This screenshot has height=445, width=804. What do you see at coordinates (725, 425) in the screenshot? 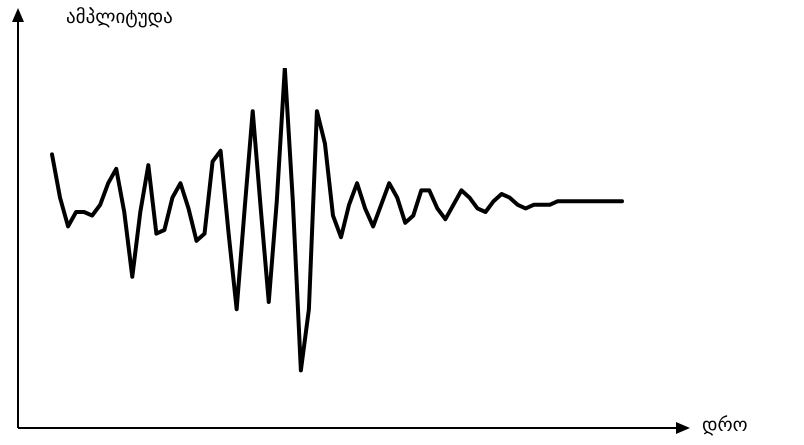
I see `x-axis-title: დრო` at bounding box center [725, 425].